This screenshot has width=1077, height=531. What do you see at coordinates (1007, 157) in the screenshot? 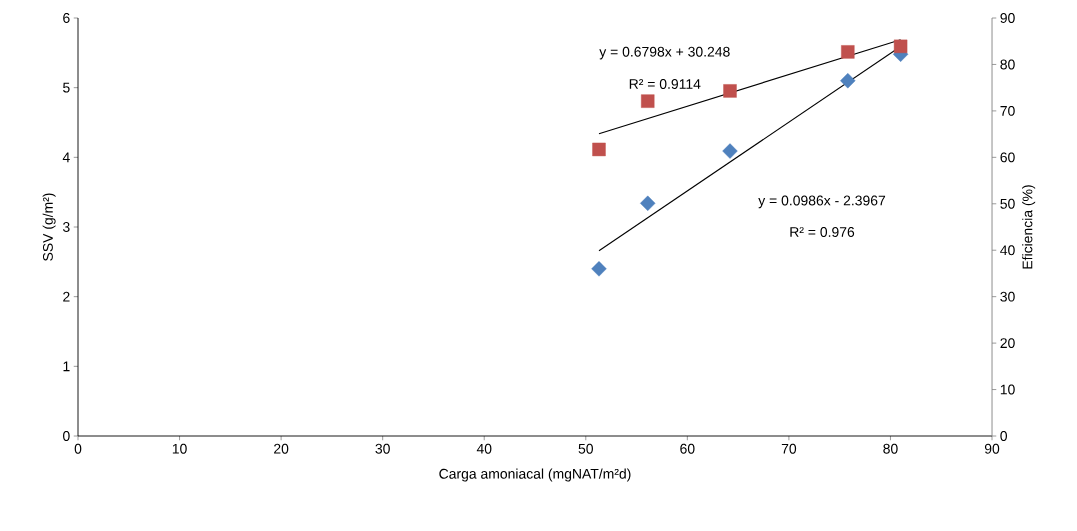
I see `y2-tick-label: 60` at bounding box center [1007, 157].